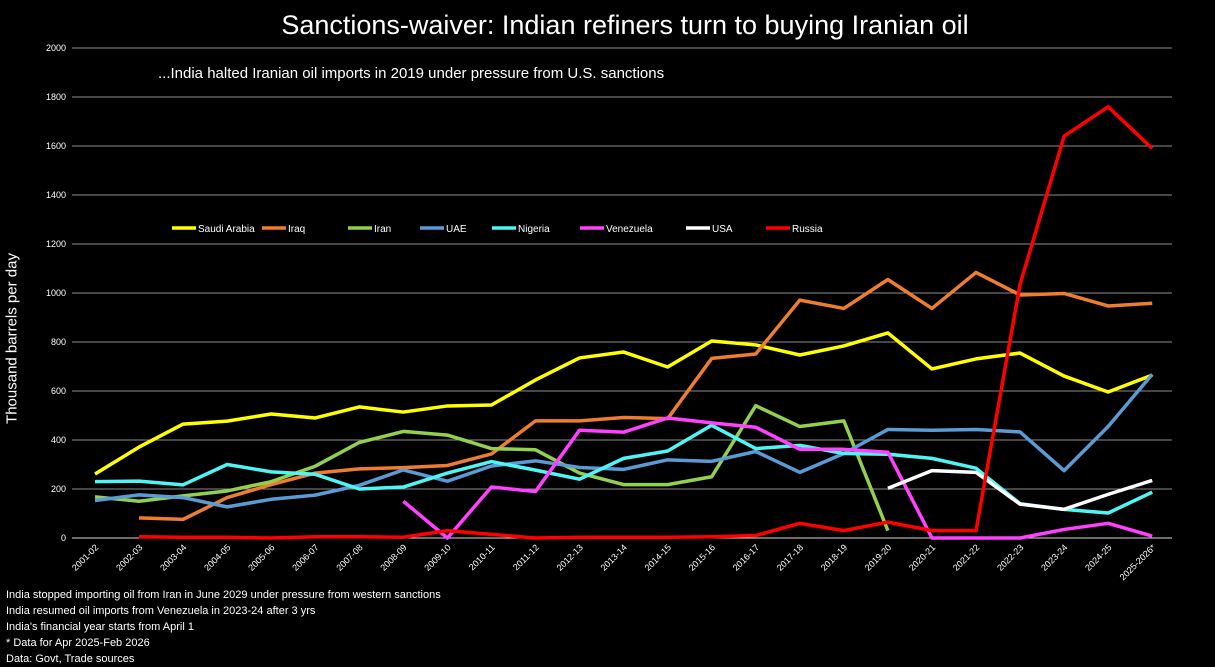  Describe the element at coordinates (223, 643) in the screenshot. I see `footnote: * Data for Apr 2025-Feb 2026` at that location.